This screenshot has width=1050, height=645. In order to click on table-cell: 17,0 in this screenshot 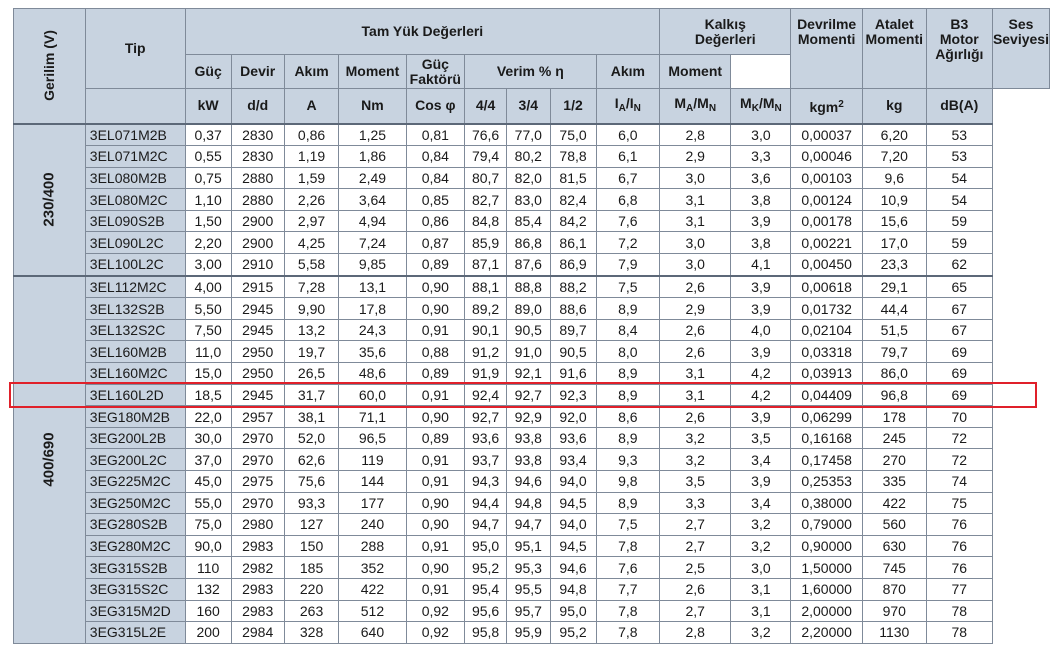, I will do `click(894, 243)`.